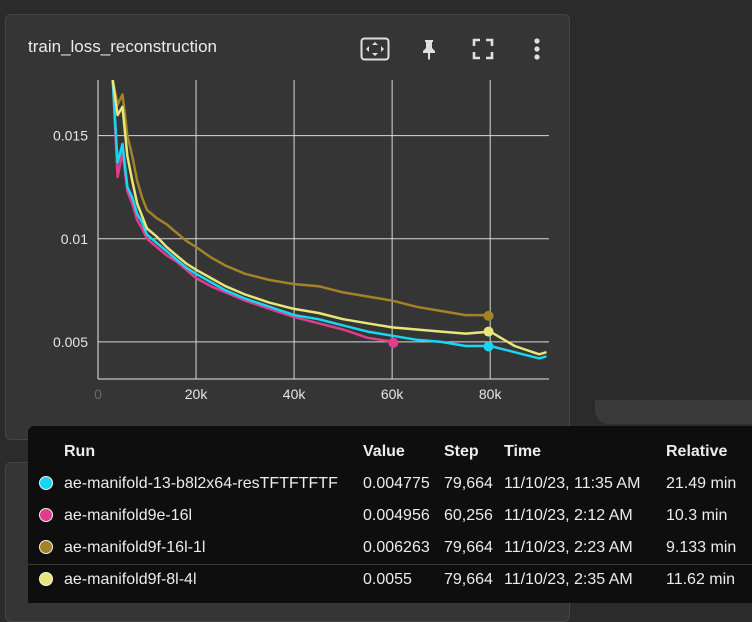 The height and width of the screenshot is (622, 752). I want to click on pin-icon, so click(429, 50).